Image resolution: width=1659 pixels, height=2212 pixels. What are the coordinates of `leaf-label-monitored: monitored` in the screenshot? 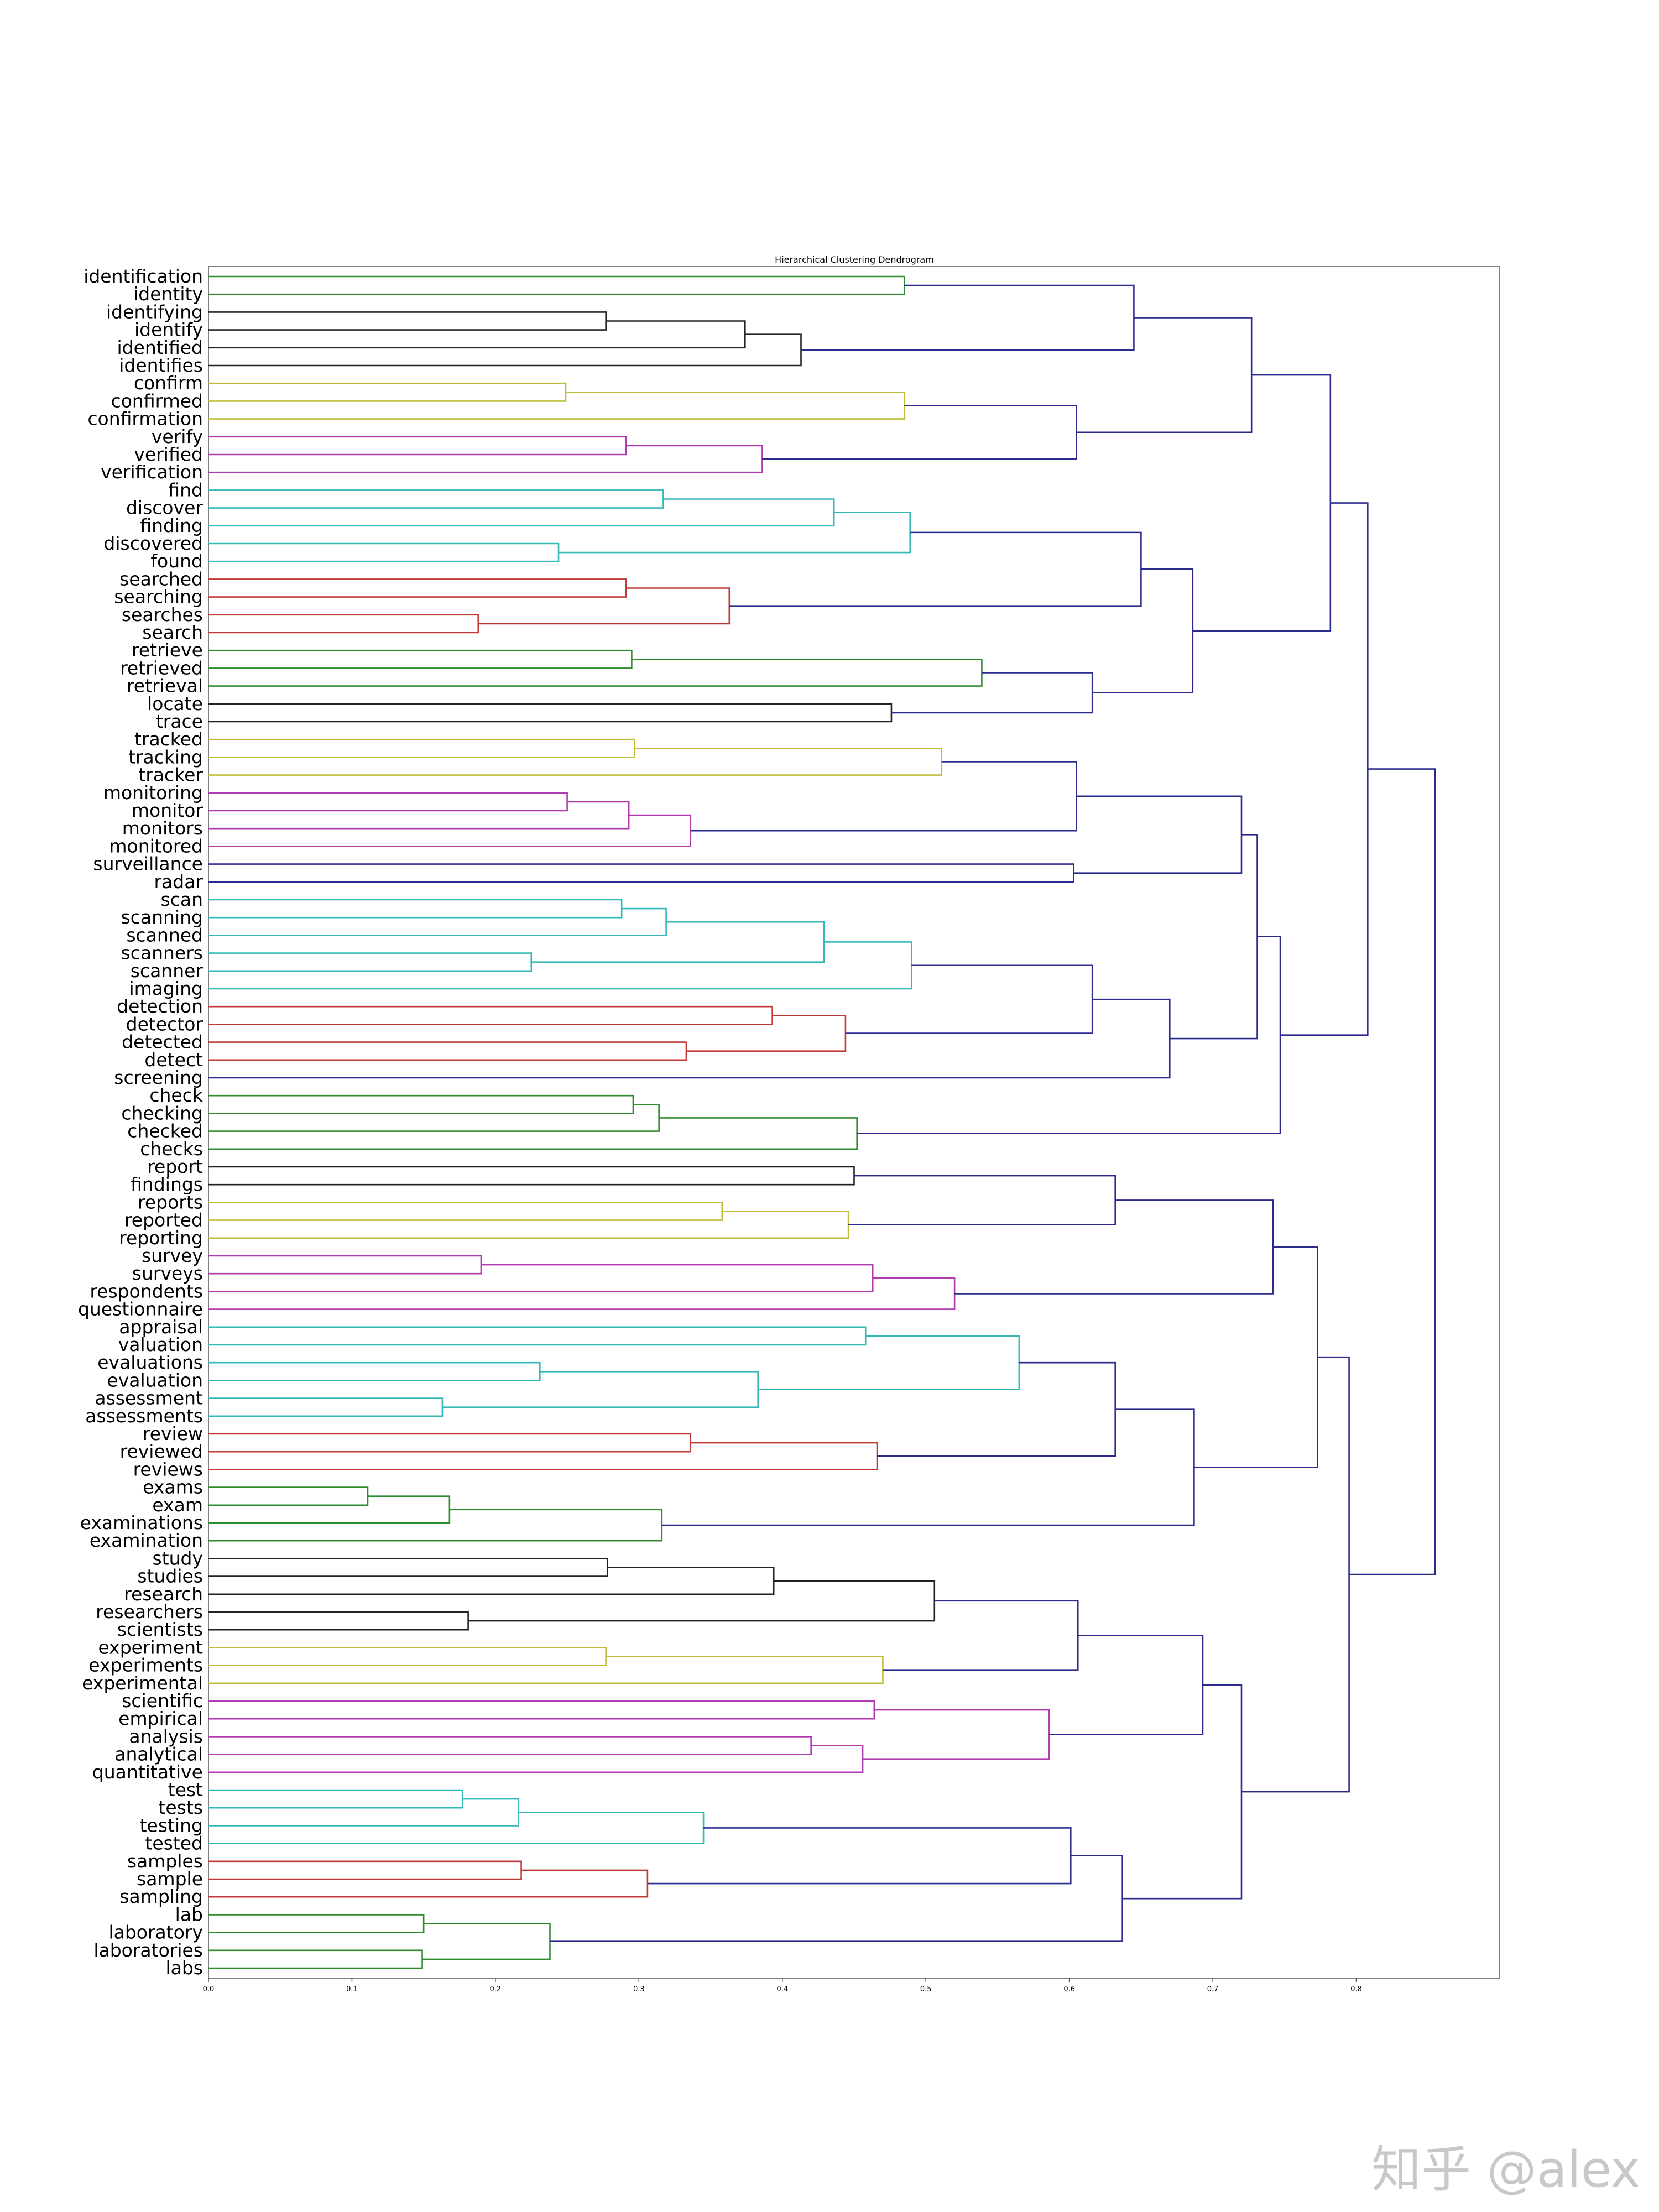 It's located at (156, 846).